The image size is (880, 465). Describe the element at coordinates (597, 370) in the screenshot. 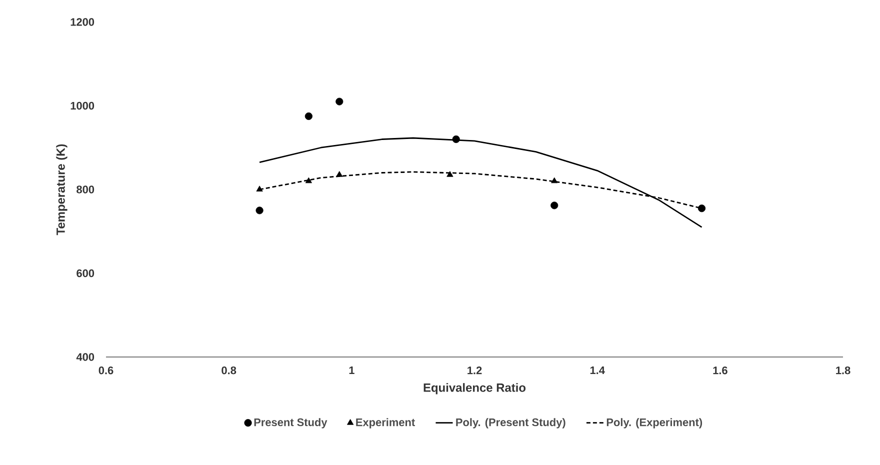

I see `x-tick-label: 1.4` at that location.